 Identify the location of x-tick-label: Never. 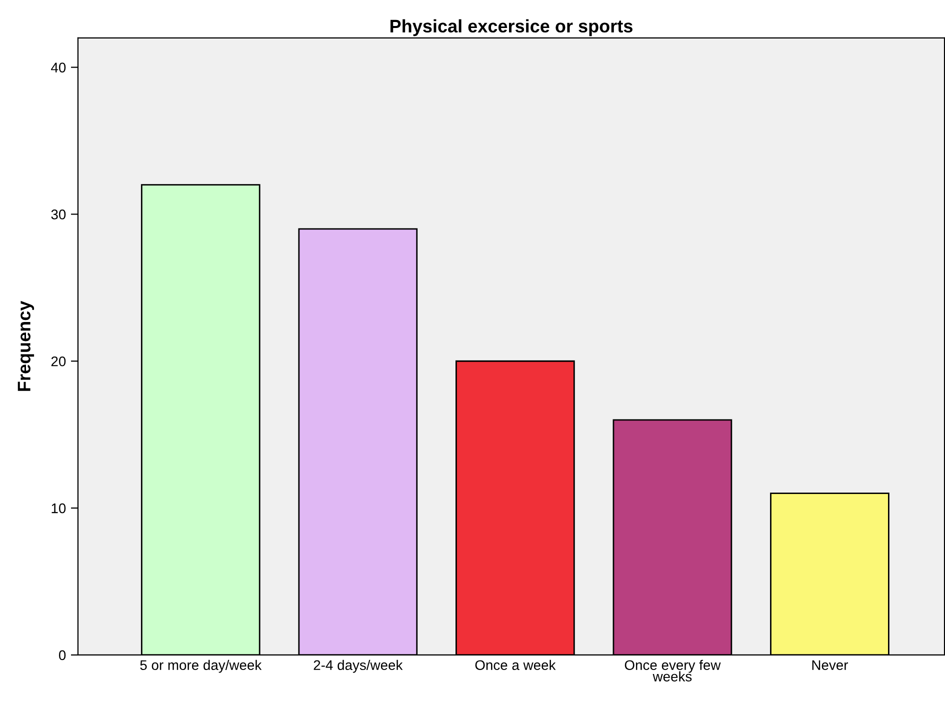
(830, 665).